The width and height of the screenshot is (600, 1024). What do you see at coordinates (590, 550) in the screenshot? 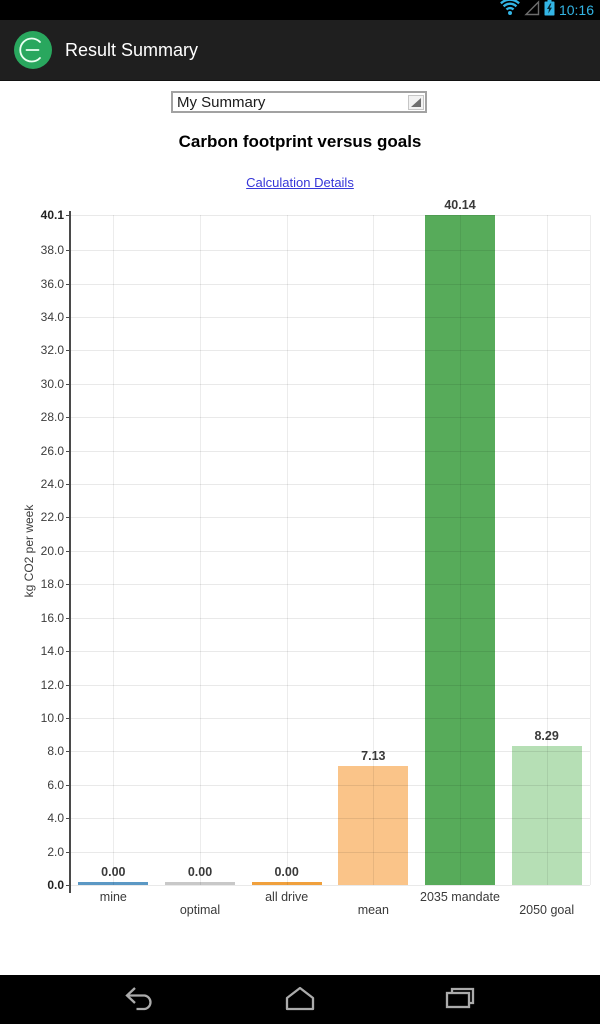
I see `x-gridline-right-edge` at bounding box center [590, 550].